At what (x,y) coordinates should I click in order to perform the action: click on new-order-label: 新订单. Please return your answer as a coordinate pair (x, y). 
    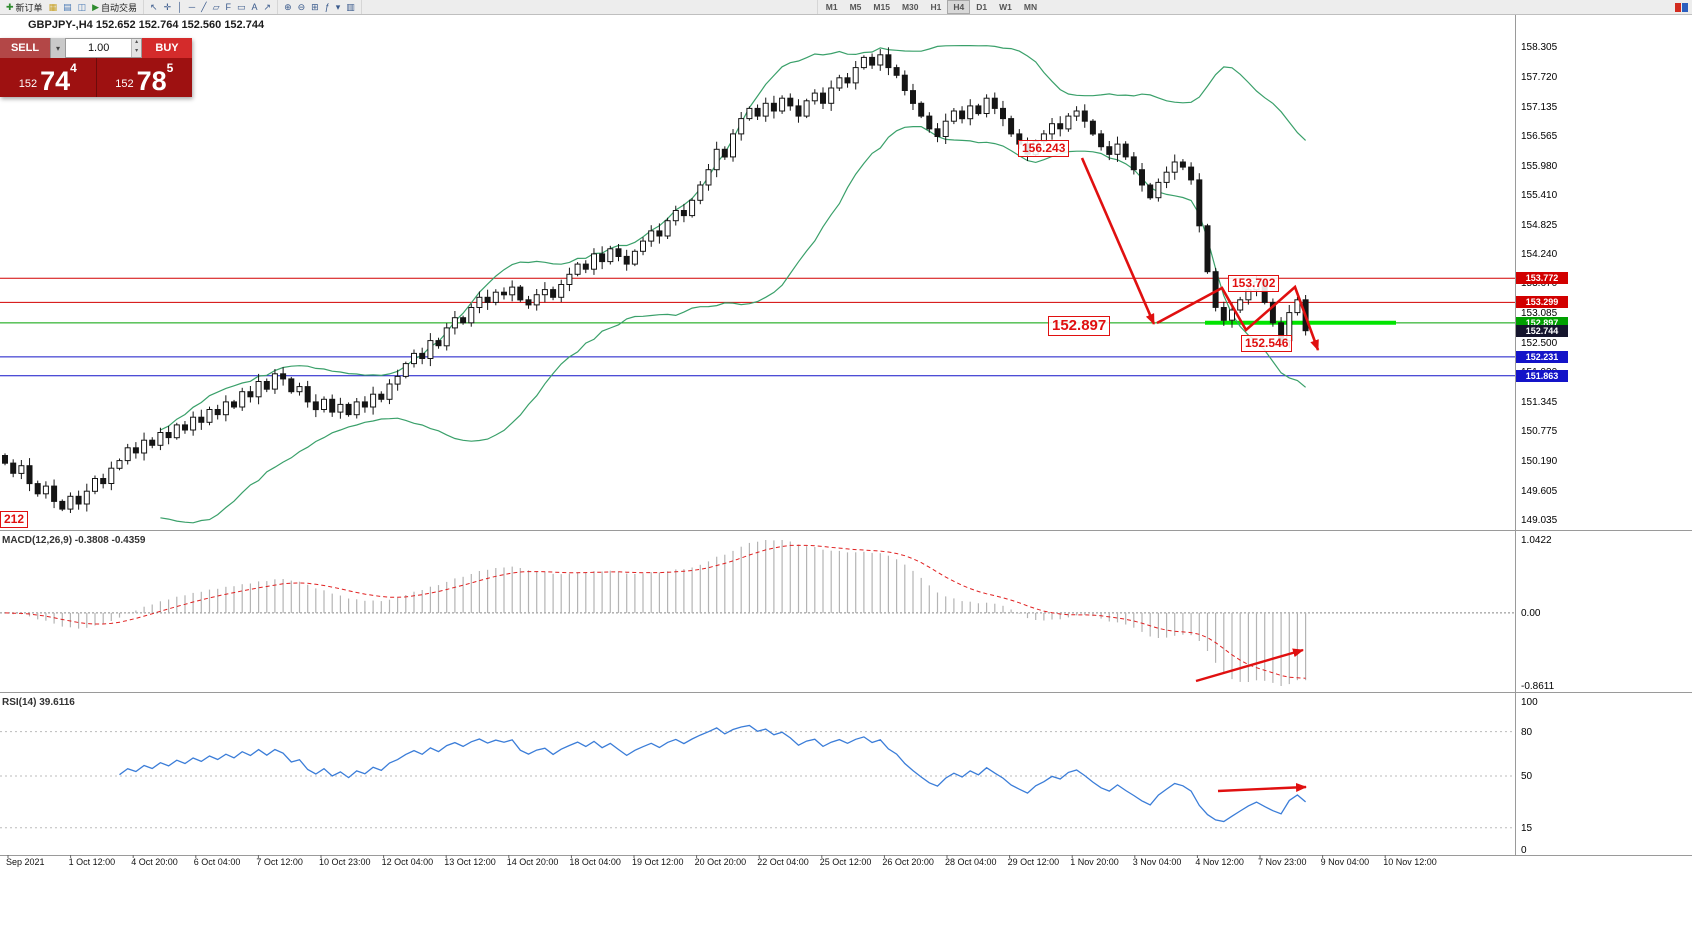
    Looking at the image, I should click on (29, 7).